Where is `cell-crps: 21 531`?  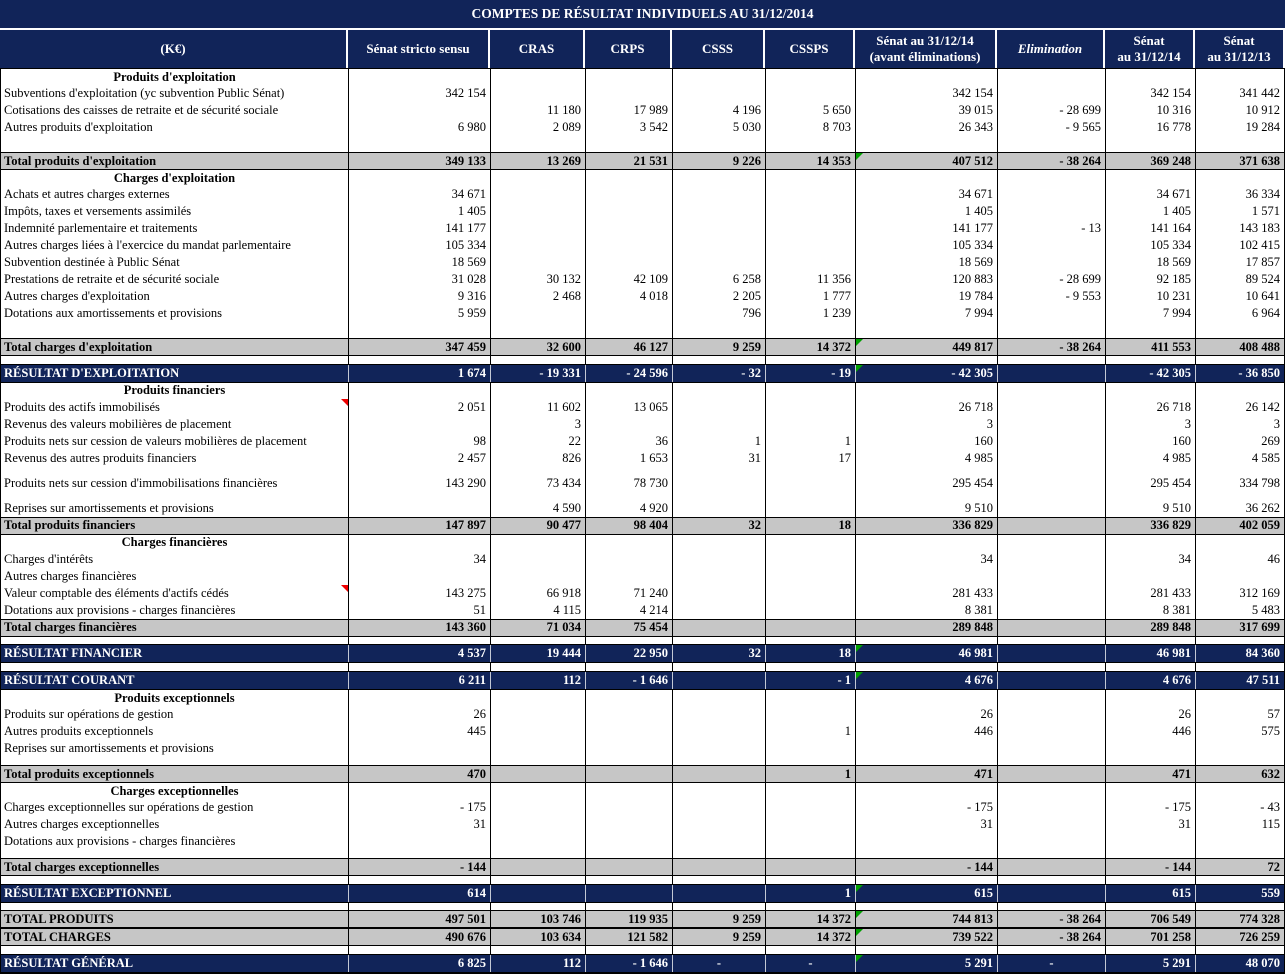
cell-crps: 21 531 is located at coordinates (629, 161).